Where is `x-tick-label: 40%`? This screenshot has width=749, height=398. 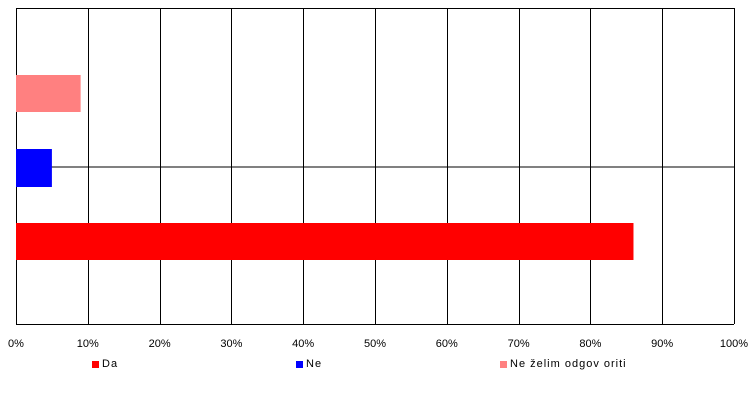 x-tick-label: 40% is located at coordinates (303, 344).